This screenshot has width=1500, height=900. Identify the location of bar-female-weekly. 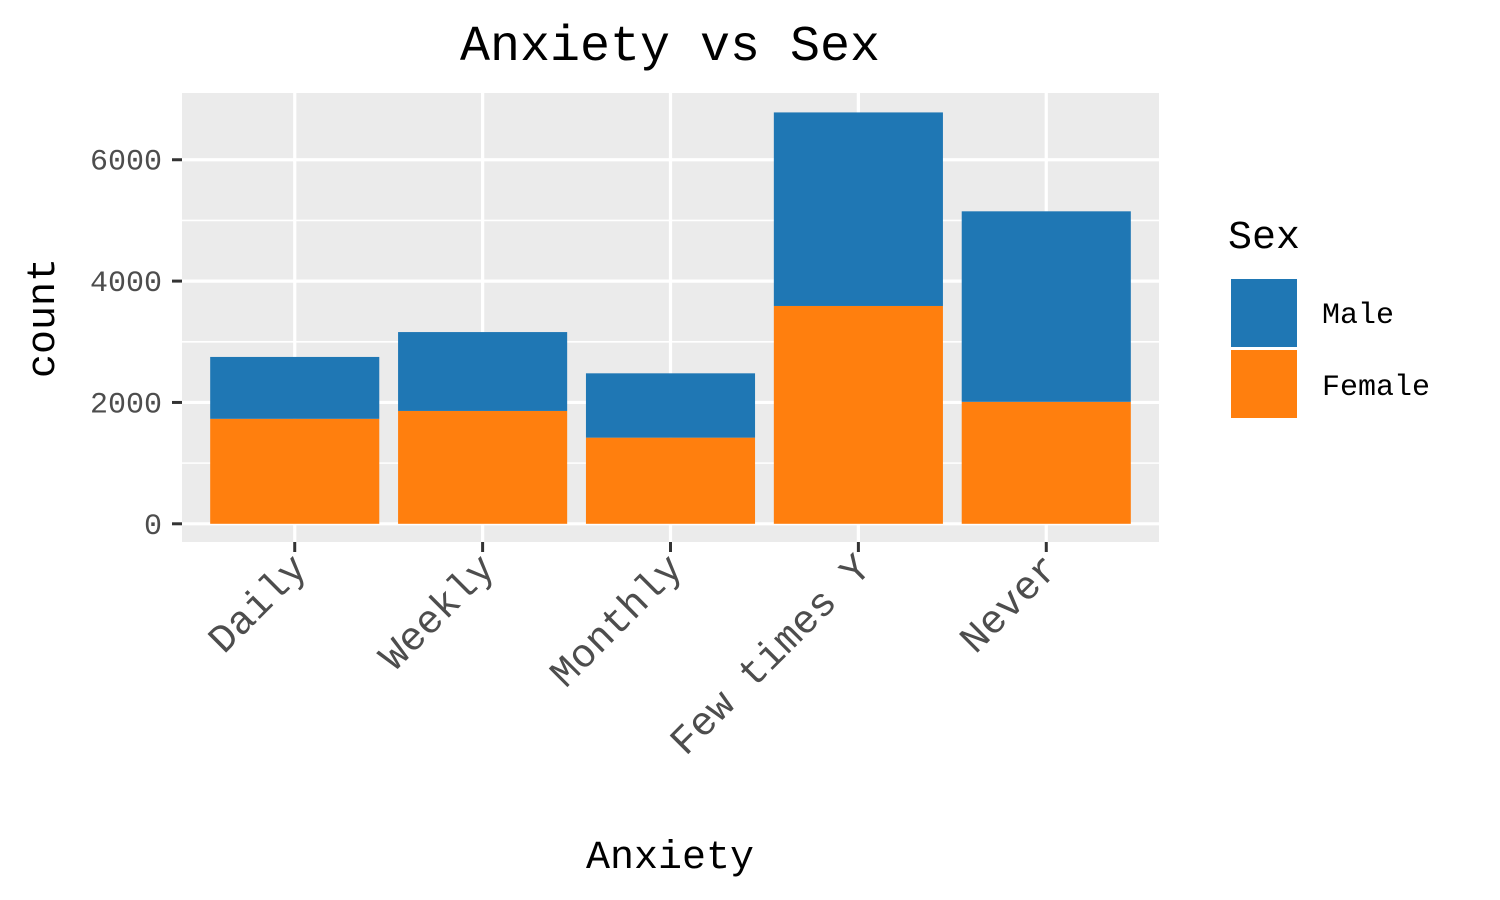
(483, 467).